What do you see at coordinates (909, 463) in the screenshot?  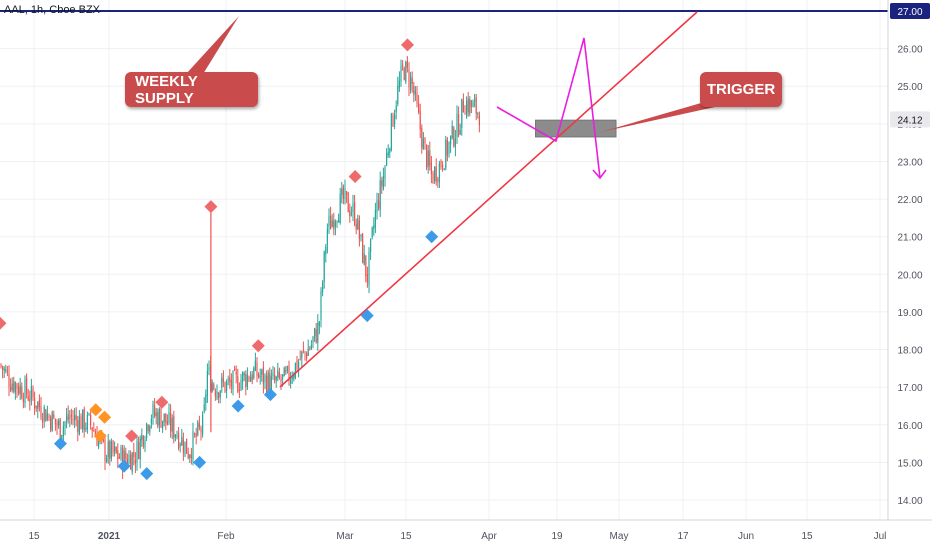 I see `price-tick-label: 15.00` at bounding box center [909, 463].